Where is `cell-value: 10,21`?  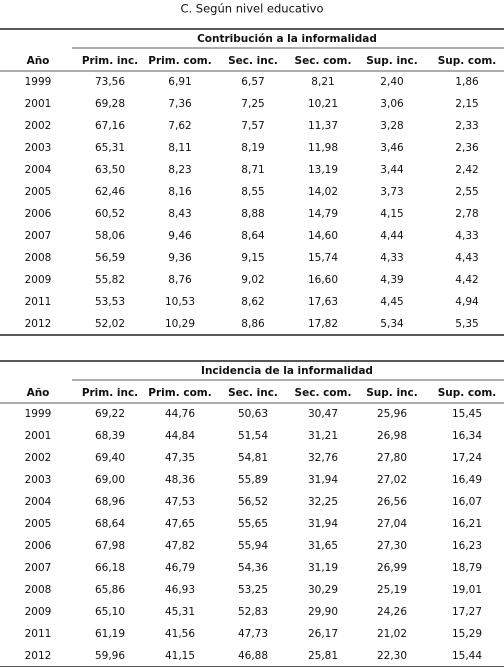
cell-value: 10,21 is located at coordinates (323, 104).